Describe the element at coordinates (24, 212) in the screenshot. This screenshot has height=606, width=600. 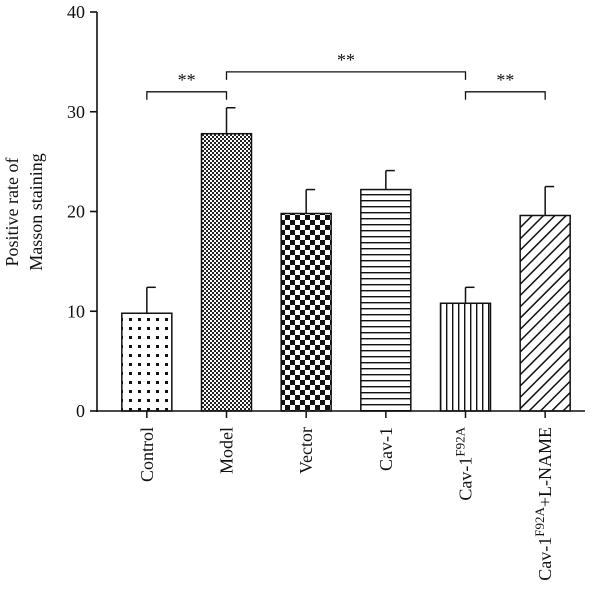
I see `y-axis-title: Positive rate of Masson staining` at that location.